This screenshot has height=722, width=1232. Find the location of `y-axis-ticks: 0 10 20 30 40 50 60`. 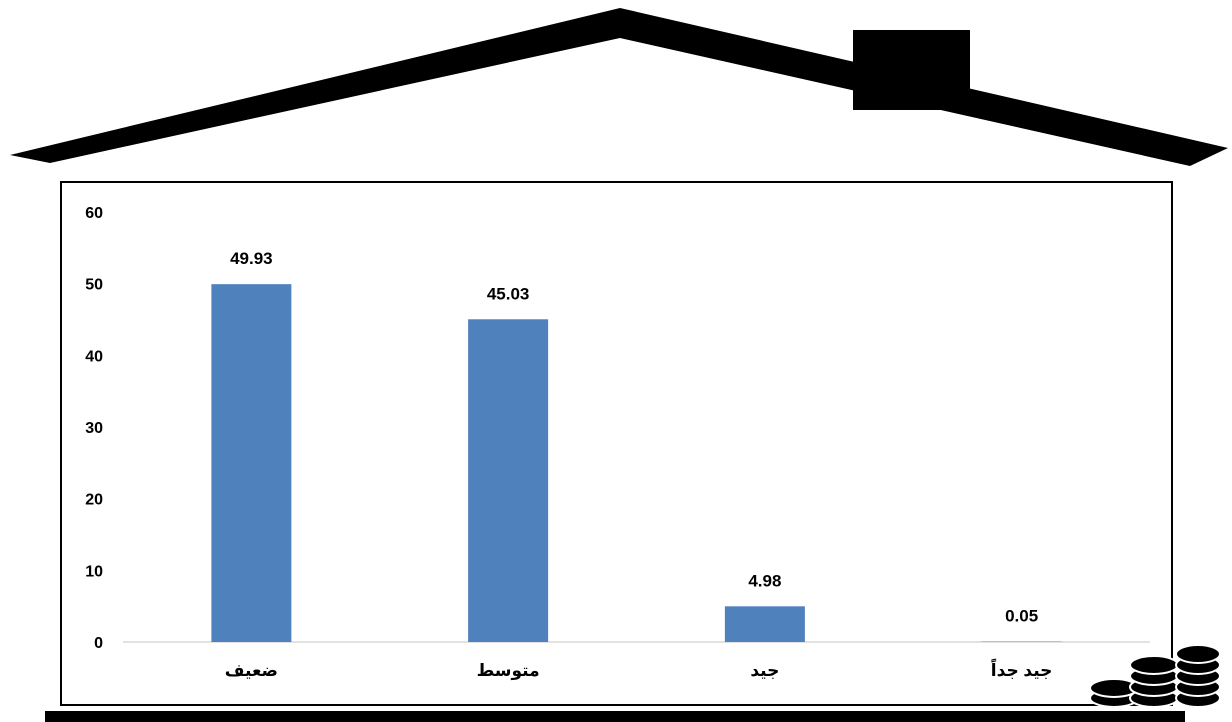

y-axis-ticks: 0 10 20 30 40 50 60 is located at coordinates (94, 428).